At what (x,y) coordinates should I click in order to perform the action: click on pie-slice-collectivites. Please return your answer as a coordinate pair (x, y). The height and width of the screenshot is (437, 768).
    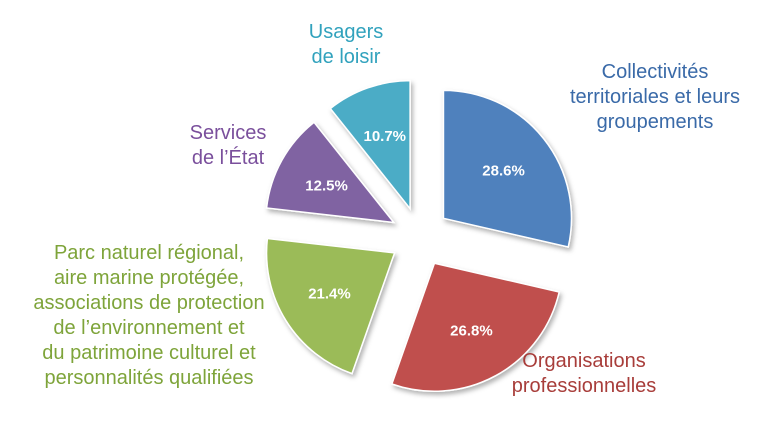
    Looking at the image, I should click on (507, 168).